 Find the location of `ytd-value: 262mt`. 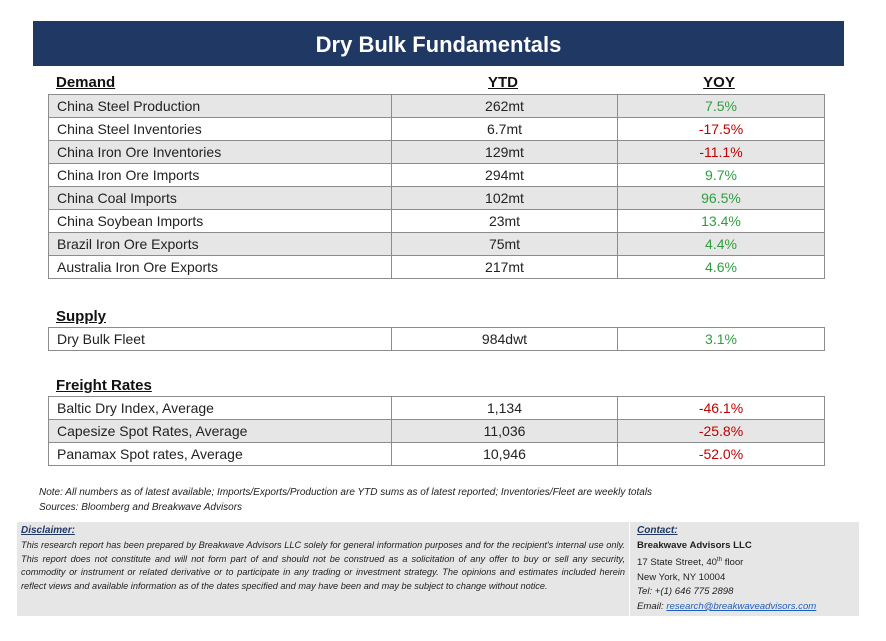

ytd-value: 262mt is located at coordinates (504, 106).